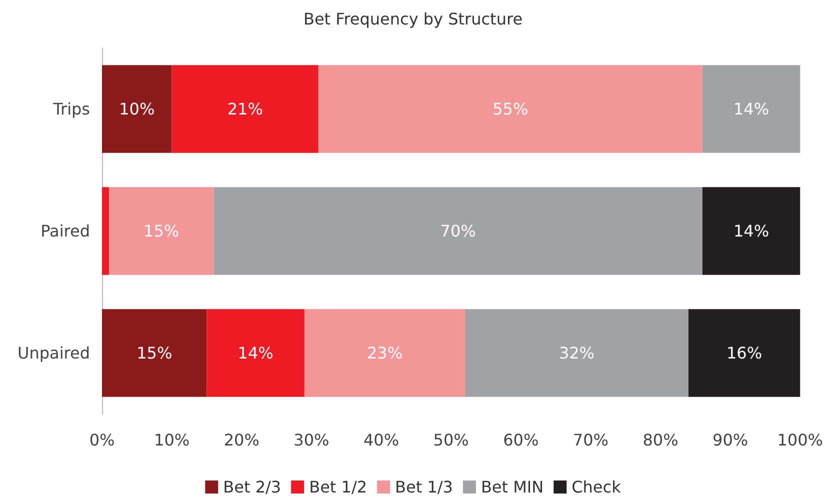 The width and height of the screenshot is (826, 504). I want to click on x-tick-label: 0%, so click(102, 440).